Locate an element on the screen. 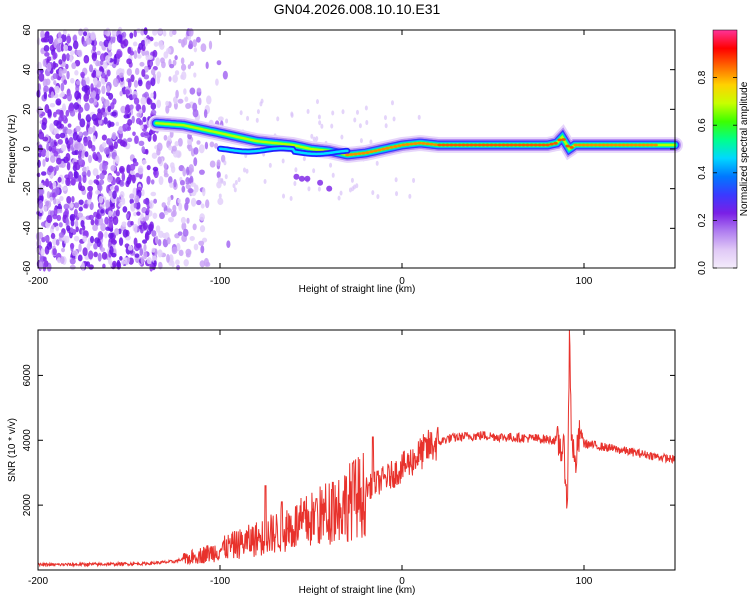 Image resolution: width=750 pixels, height=600 pixels. spectrogram-y-label: Frequency (Hz) is located at coordinates (12, 149).